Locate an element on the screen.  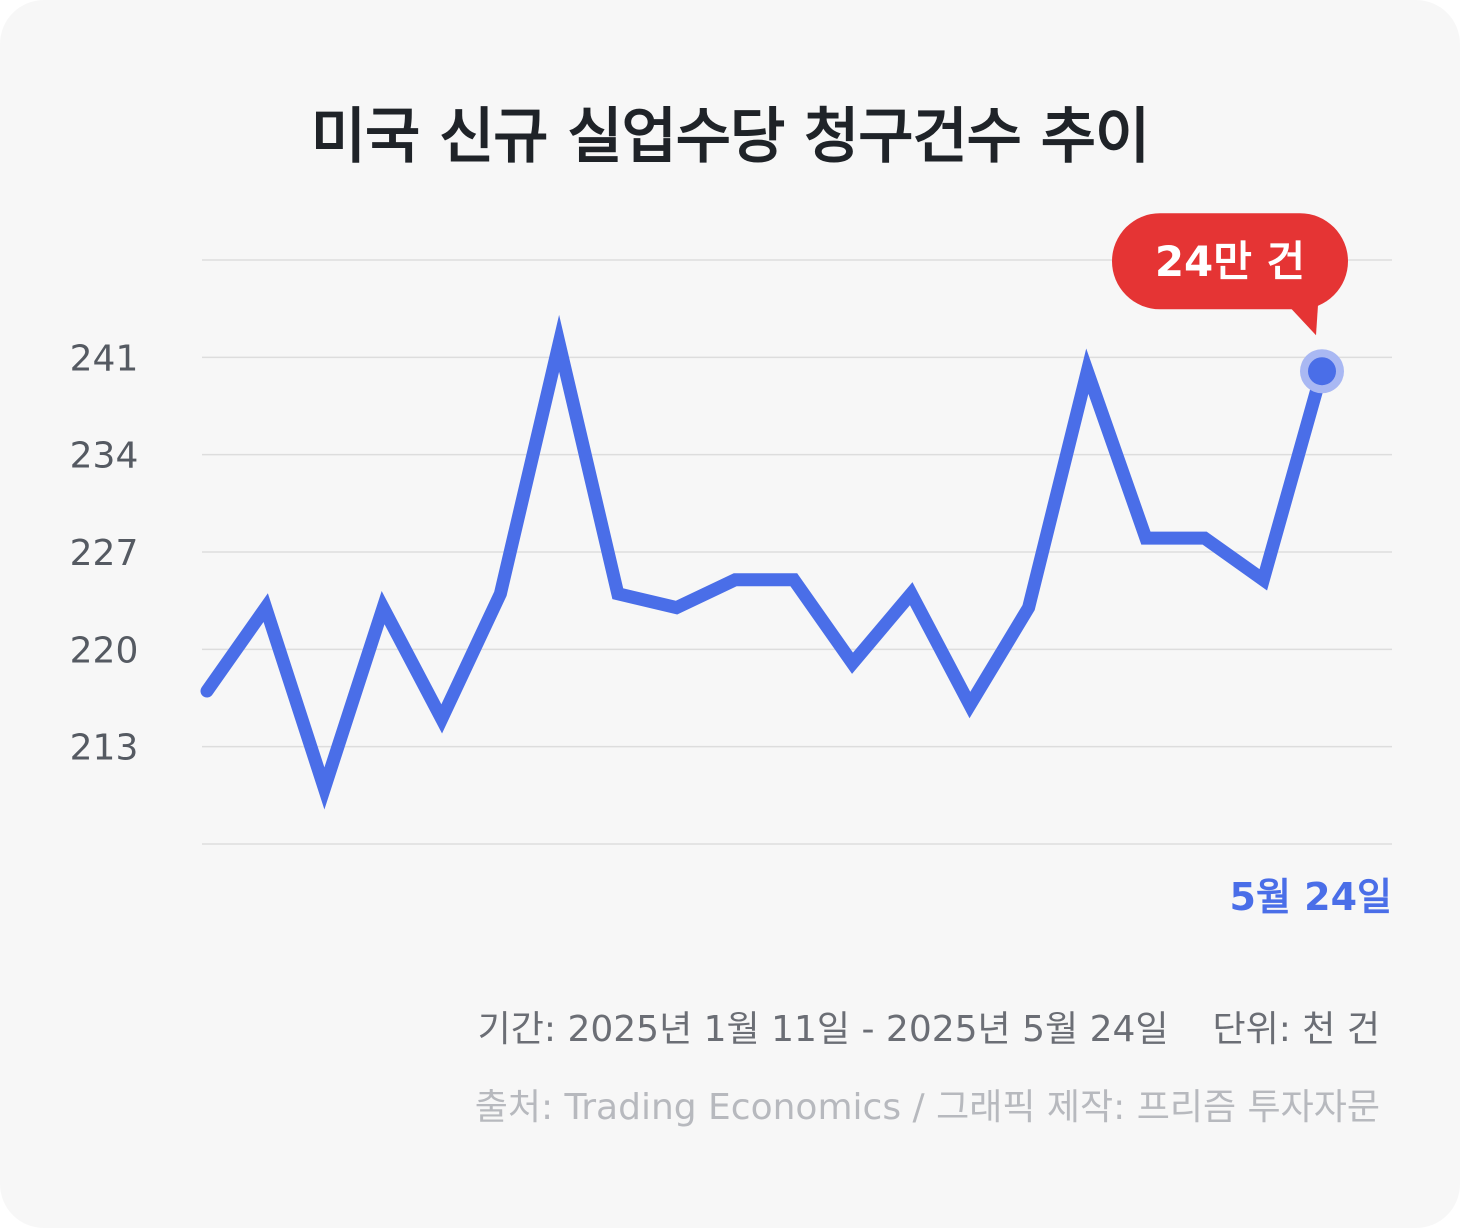
unit-text: 단위: 천 건 is located at coordinates (1296, 1029).